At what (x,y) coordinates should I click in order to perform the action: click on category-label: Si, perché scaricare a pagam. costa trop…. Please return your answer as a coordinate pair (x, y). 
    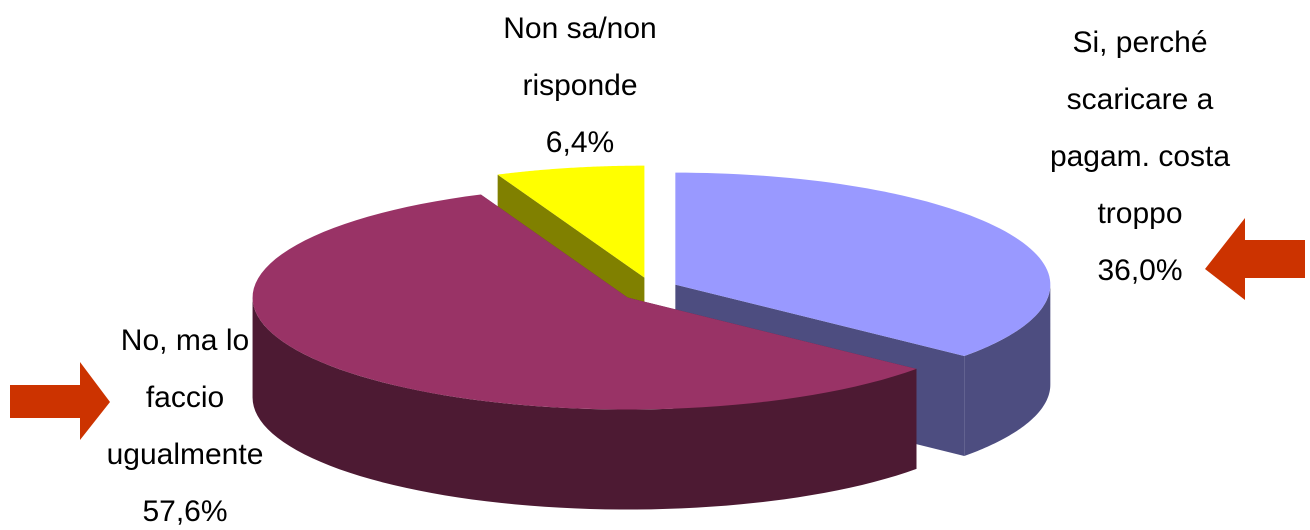
    Looking at the image, I should click on (1140, 128).